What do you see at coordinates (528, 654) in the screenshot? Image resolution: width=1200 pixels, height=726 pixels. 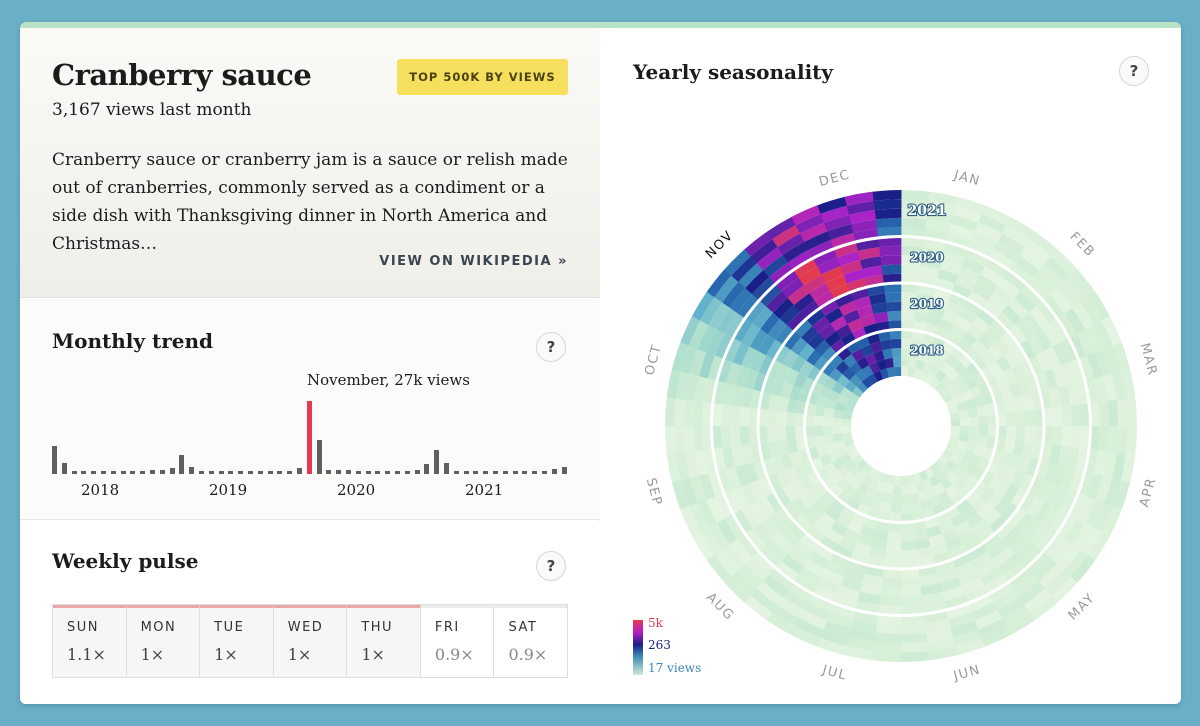 I see `weekday-multiplier: 0.9×` at bounding box center [528, 654].